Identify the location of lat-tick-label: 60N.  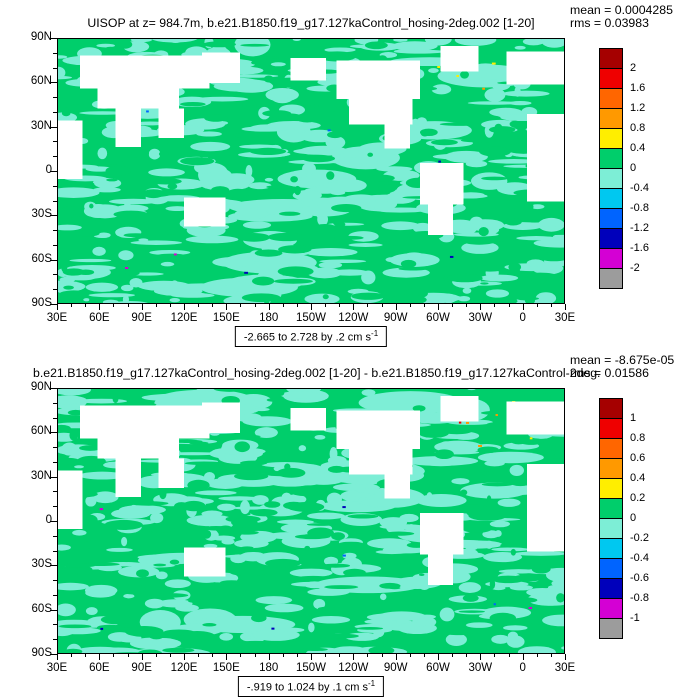
(41, 431).